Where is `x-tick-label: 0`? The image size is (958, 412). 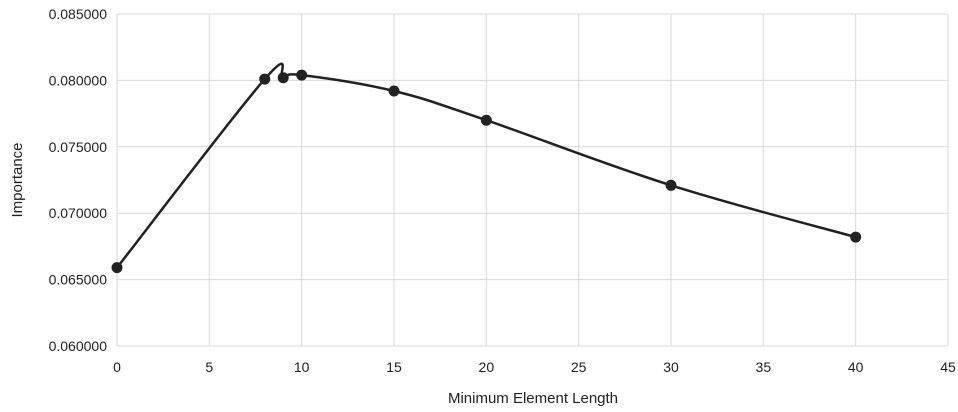 x-tick-label: 0 is located at coordinates (117, 367).